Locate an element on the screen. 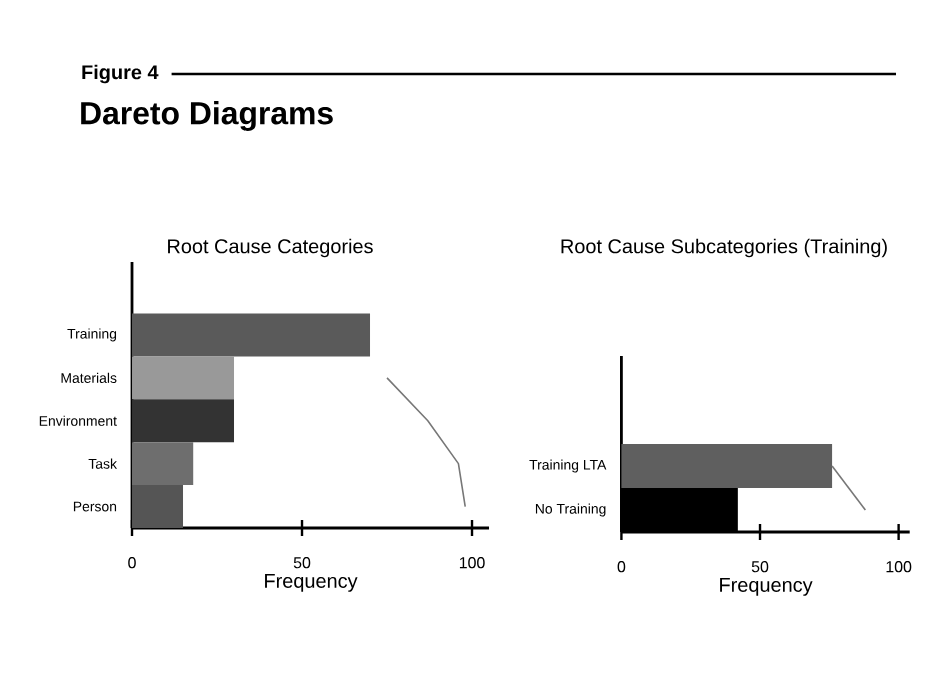 The width and height of the screenshot is (948, 676). caption: Figure 4 is located at coordinates (120, 74).